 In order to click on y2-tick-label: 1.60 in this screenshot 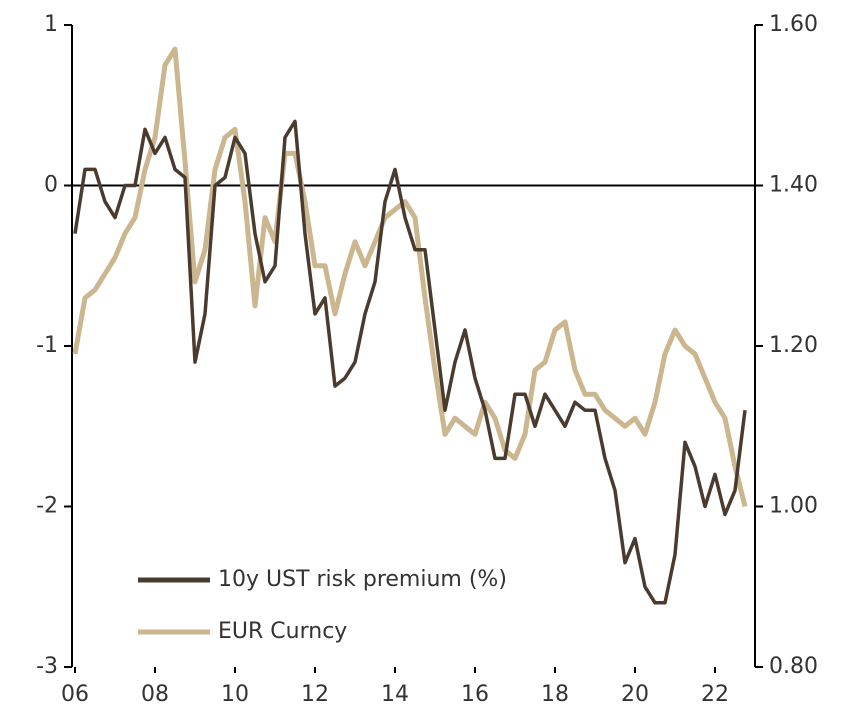, I will do `click(793, 24)`.